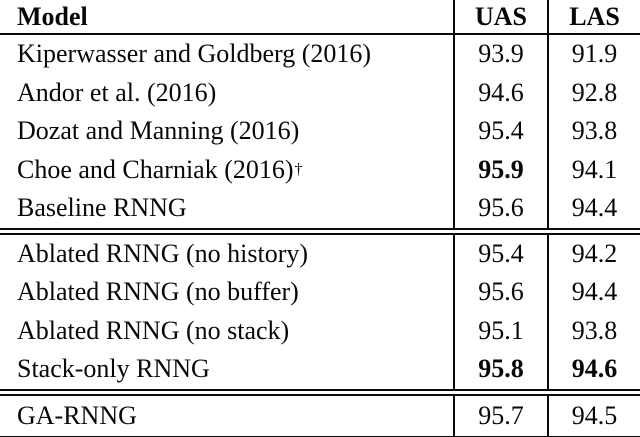 Image resolution: width=640 pixels, height=437 pixels. I want to click on model-label: Stack-only RNNG, so click(113, 369).